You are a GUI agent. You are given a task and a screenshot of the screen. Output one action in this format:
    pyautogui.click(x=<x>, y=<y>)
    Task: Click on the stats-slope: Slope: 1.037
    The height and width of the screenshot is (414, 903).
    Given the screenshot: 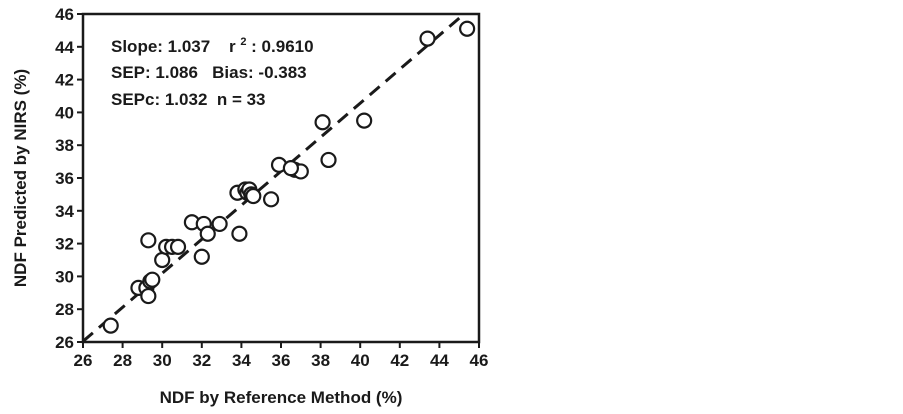 What is the action you would take?
    pyautogui.click(x=160, y=46)
    